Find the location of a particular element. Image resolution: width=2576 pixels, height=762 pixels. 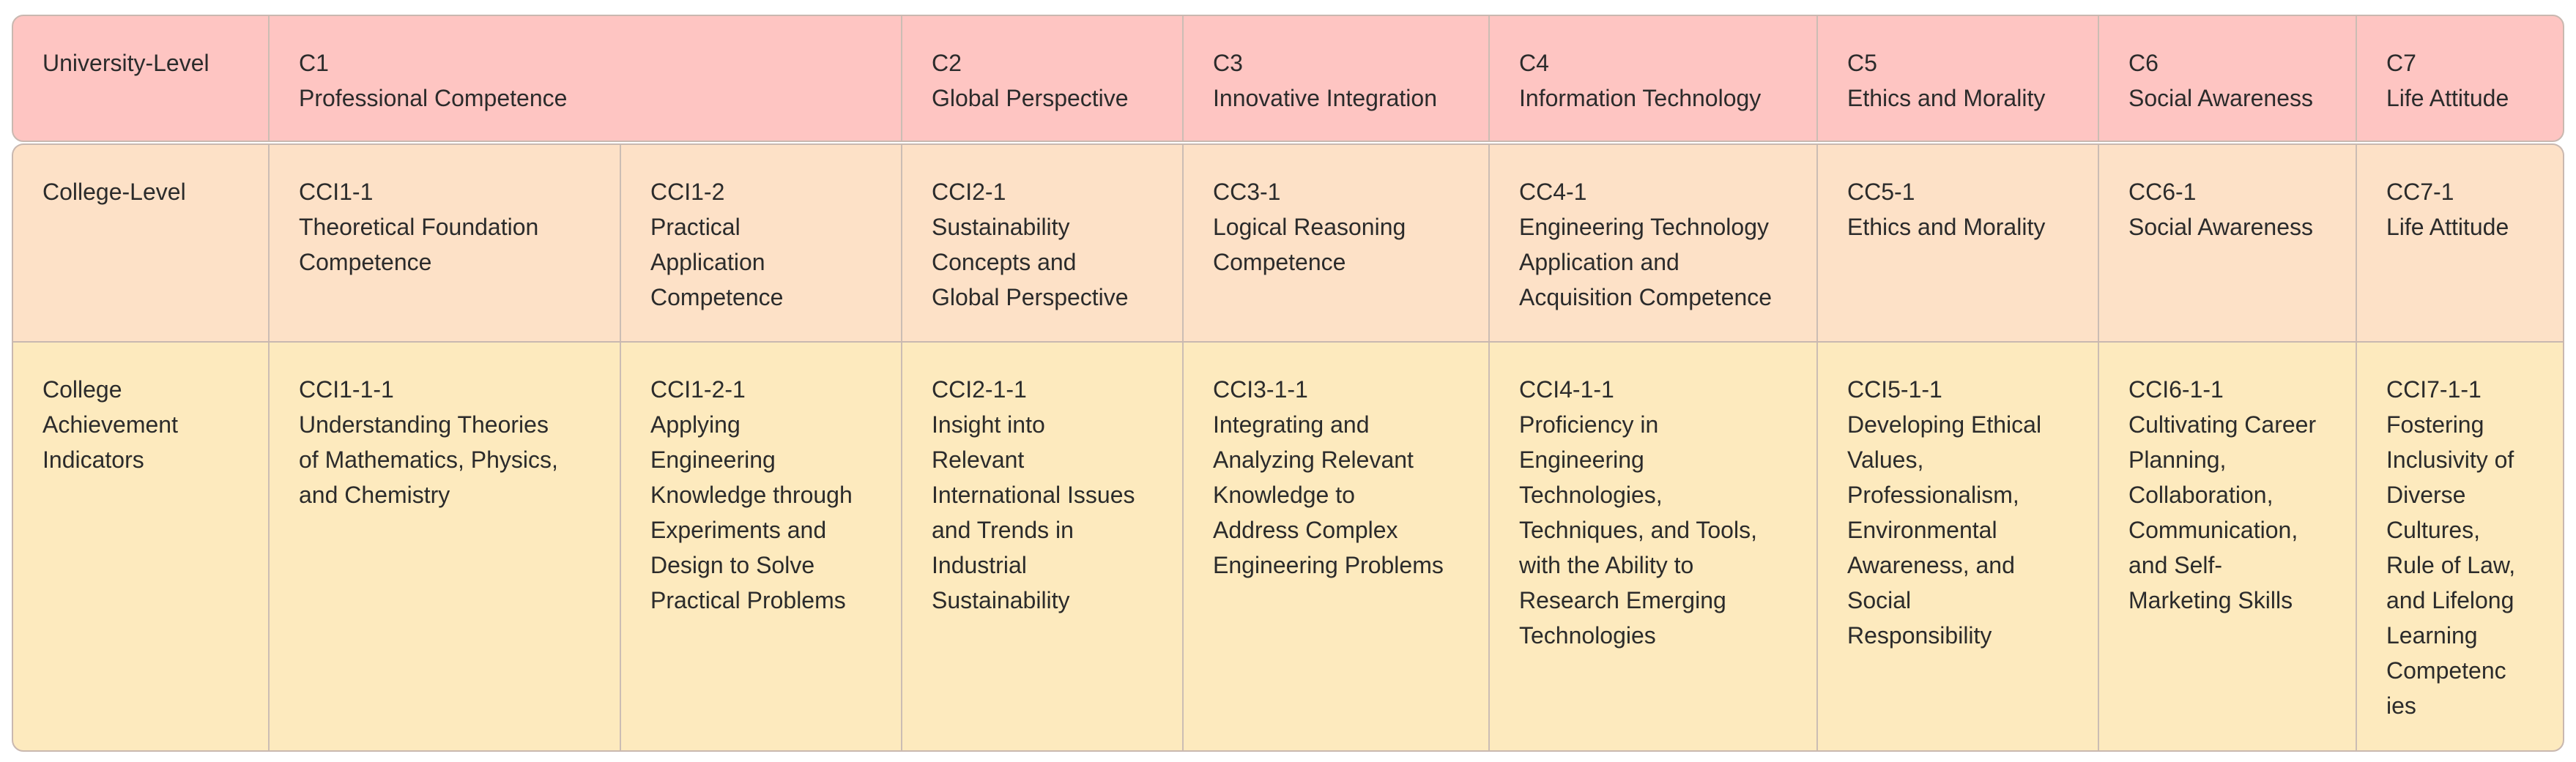

c1-professional-competence: C1 Professional Competence is located at coordinates (433, 80).